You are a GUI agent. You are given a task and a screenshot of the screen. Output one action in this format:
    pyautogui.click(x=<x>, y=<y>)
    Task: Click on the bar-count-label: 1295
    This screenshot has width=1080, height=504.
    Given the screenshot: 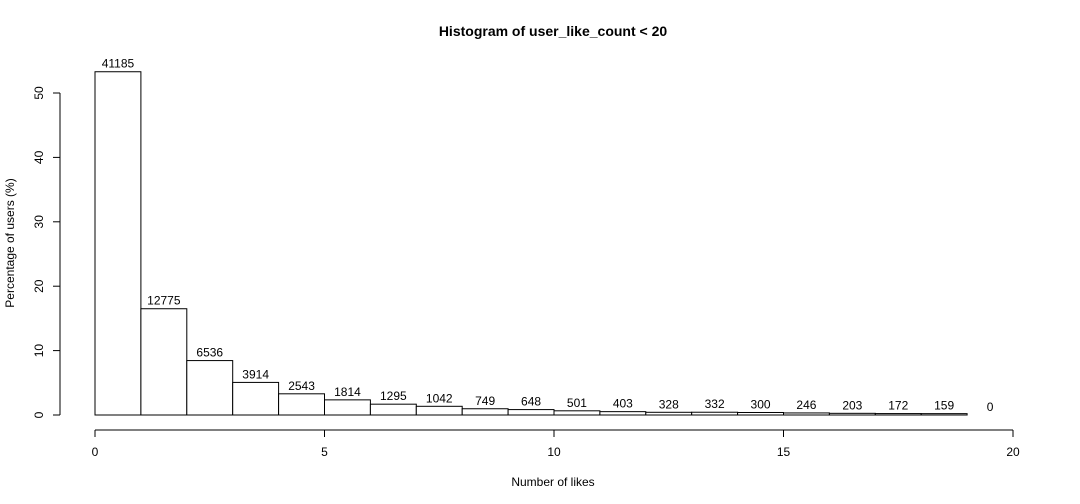 What is the action you would take?
    pyautogui.click(x=393, y=396)
    